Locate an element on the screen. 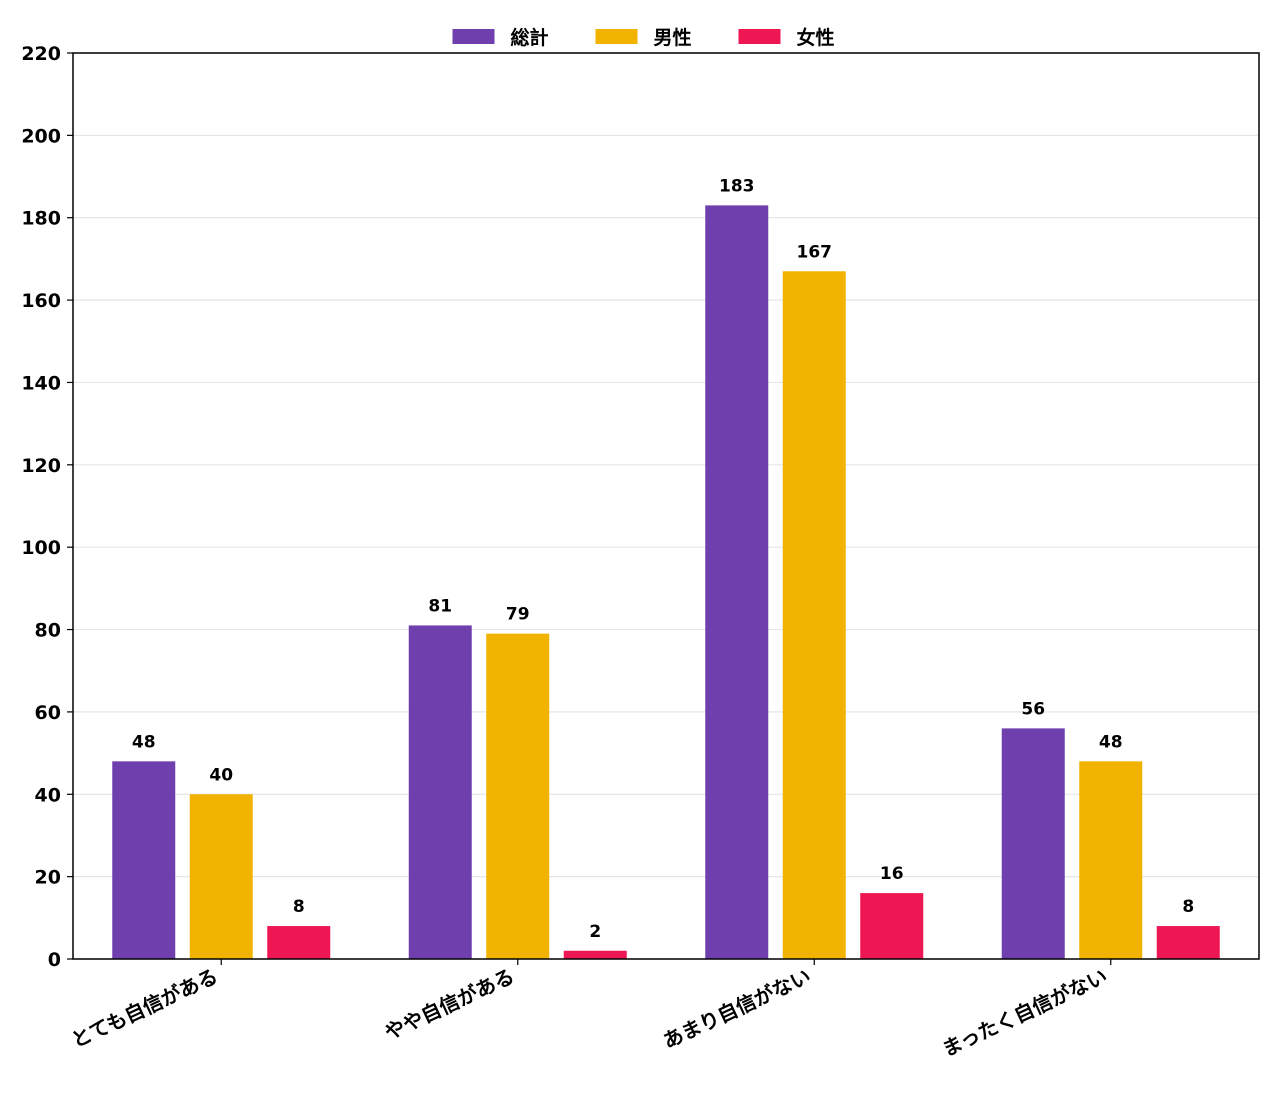 The height and width of the screenshot is (1093, 1281). bar-女性-3 is located at coordinates (1188, 942).